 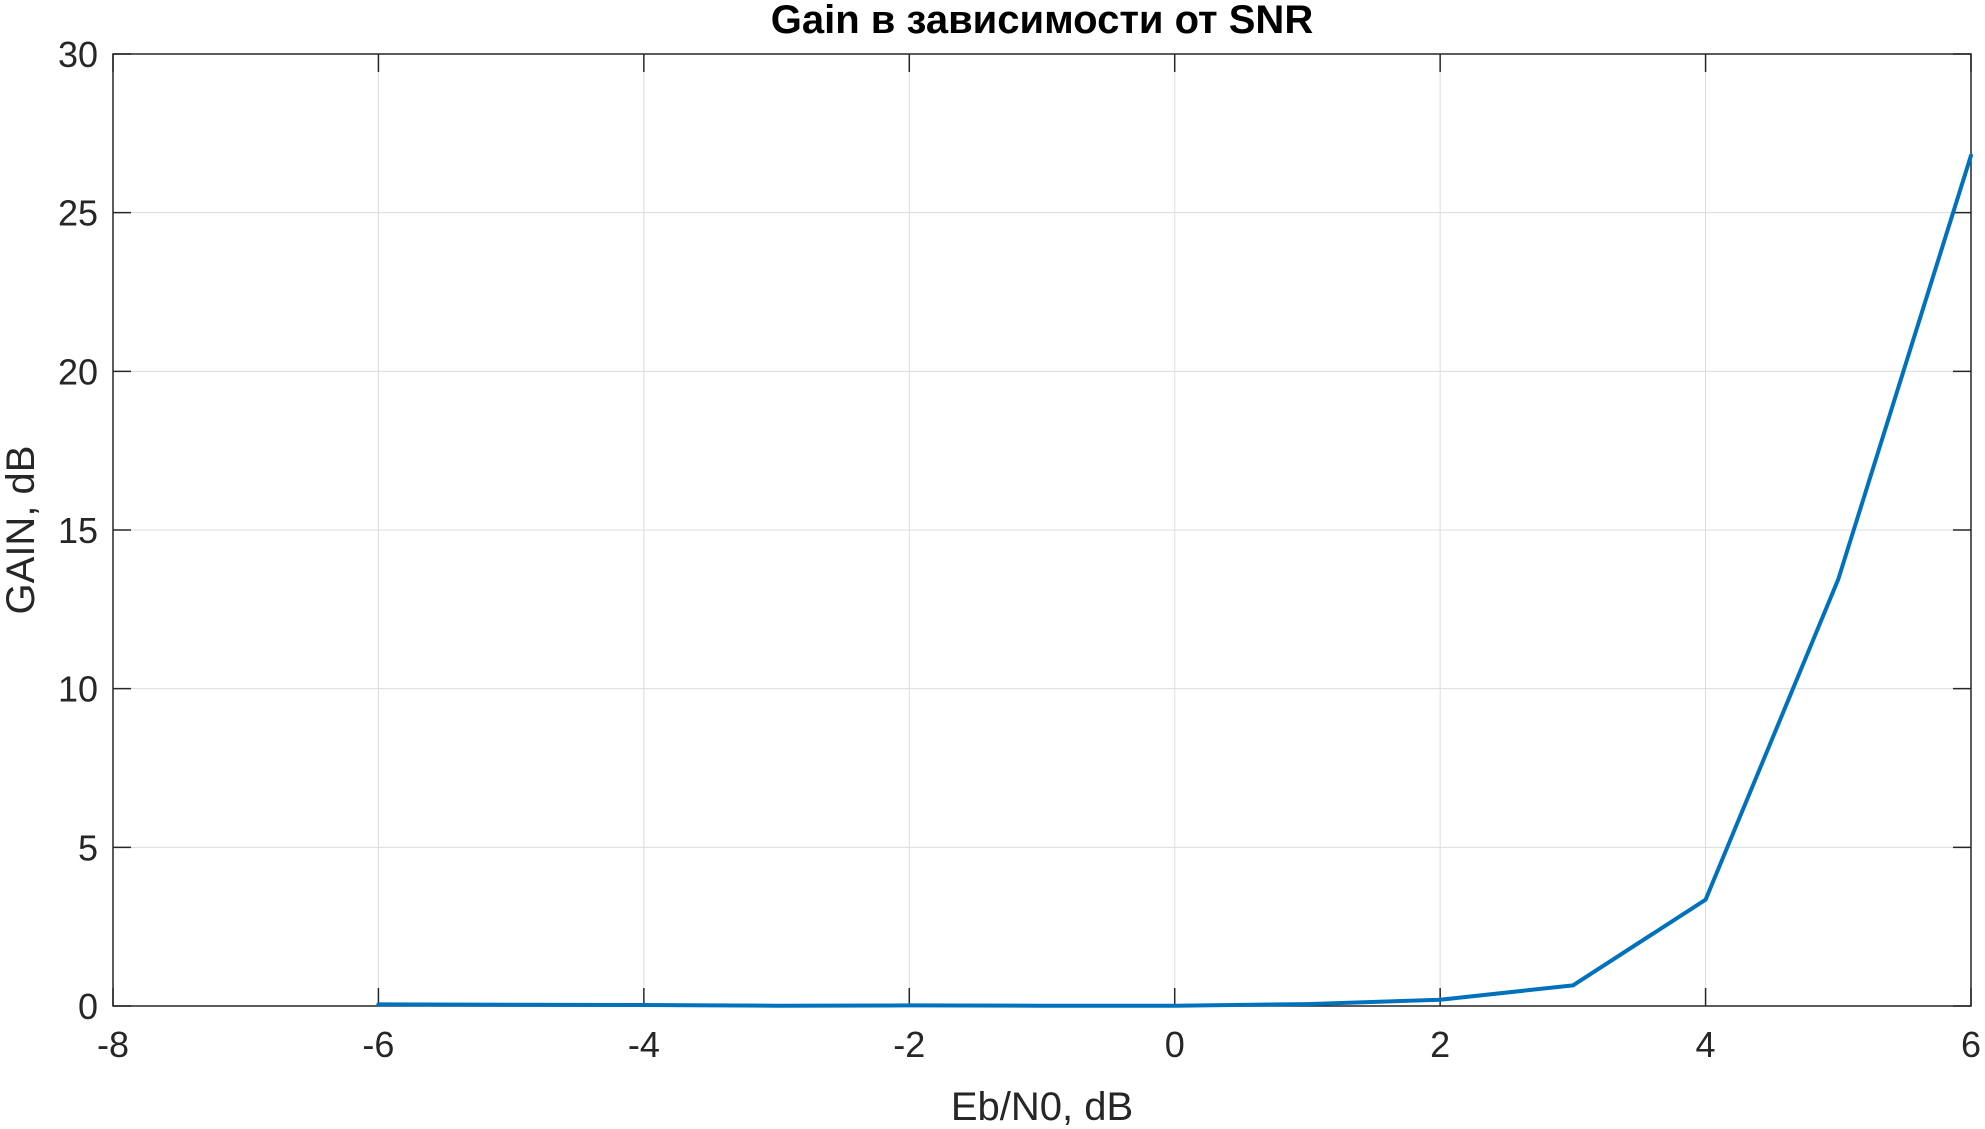 What do you see at coordinates (21, 530) in the screenshot?
I see `y-axis-label: GAIN, dB` at bounding box center [21, 530].